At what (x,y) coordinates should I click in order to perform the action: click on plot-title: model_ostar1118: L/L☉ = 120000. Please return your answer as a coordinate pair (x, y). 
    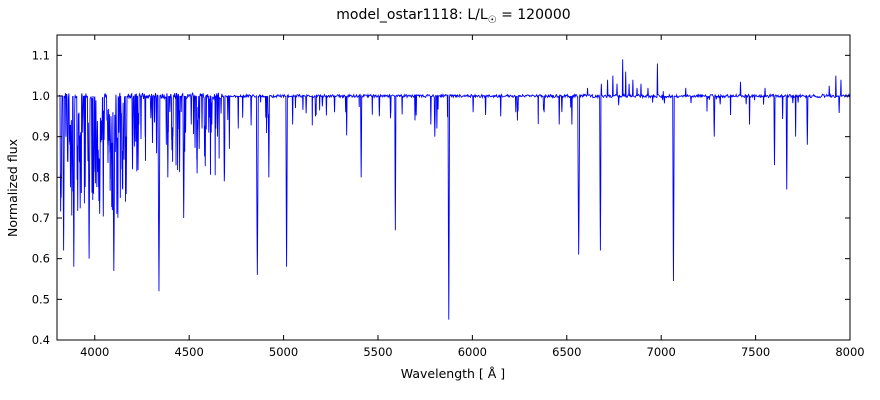
    Looking at the image, I should click on (453, 16).